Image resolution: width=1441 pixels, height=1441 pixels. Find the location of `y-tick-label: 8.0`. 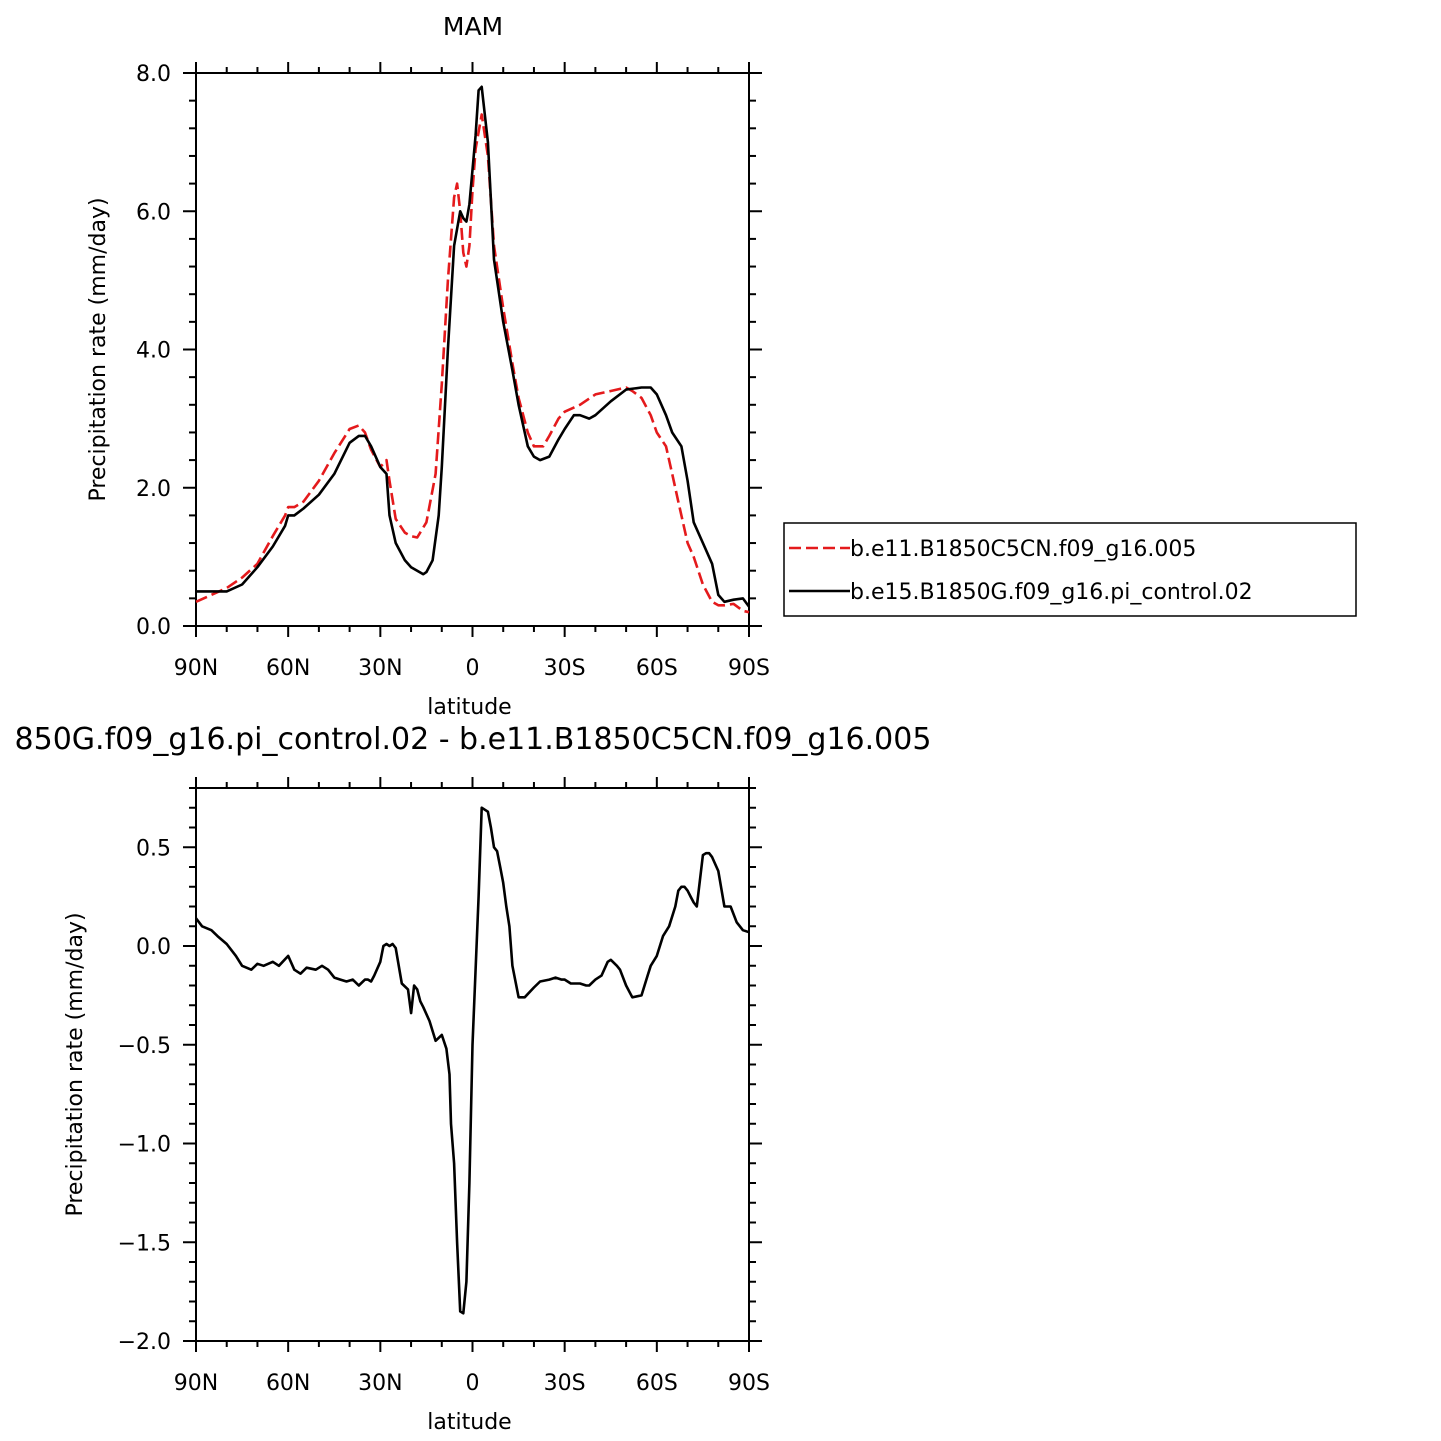

y-tick-label: 8.0 is located at coordinates (153, 74).